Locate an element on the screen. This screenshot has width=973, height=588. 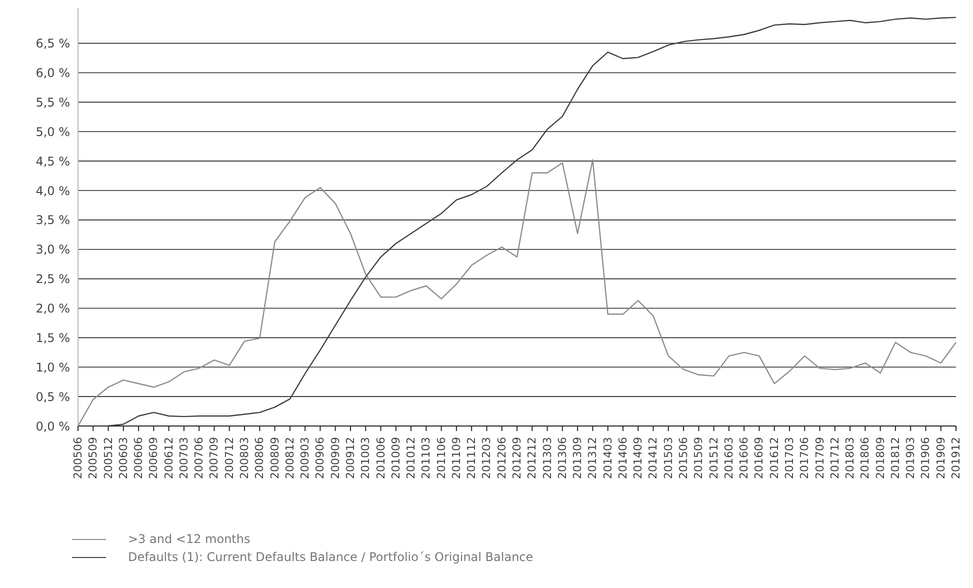
legend-label: >3 and <12 months is located at coordinates (189, 539).